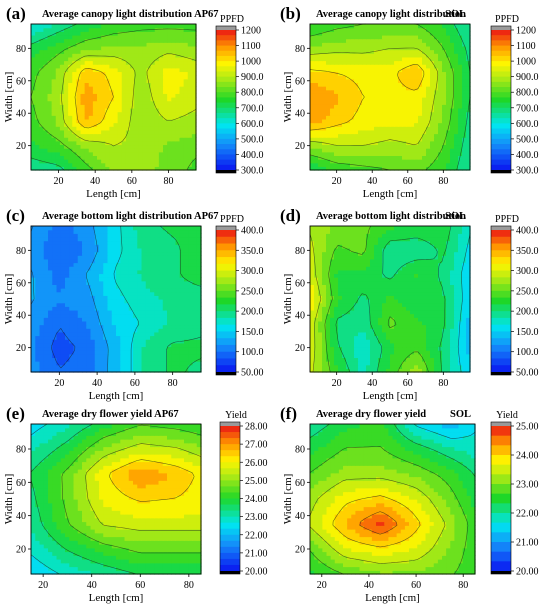  What do you see at coordinates (130, 14) in the screenshot?
I see `panel-title: Average canopy light distribution AP67` at bounding box center [130, 14].